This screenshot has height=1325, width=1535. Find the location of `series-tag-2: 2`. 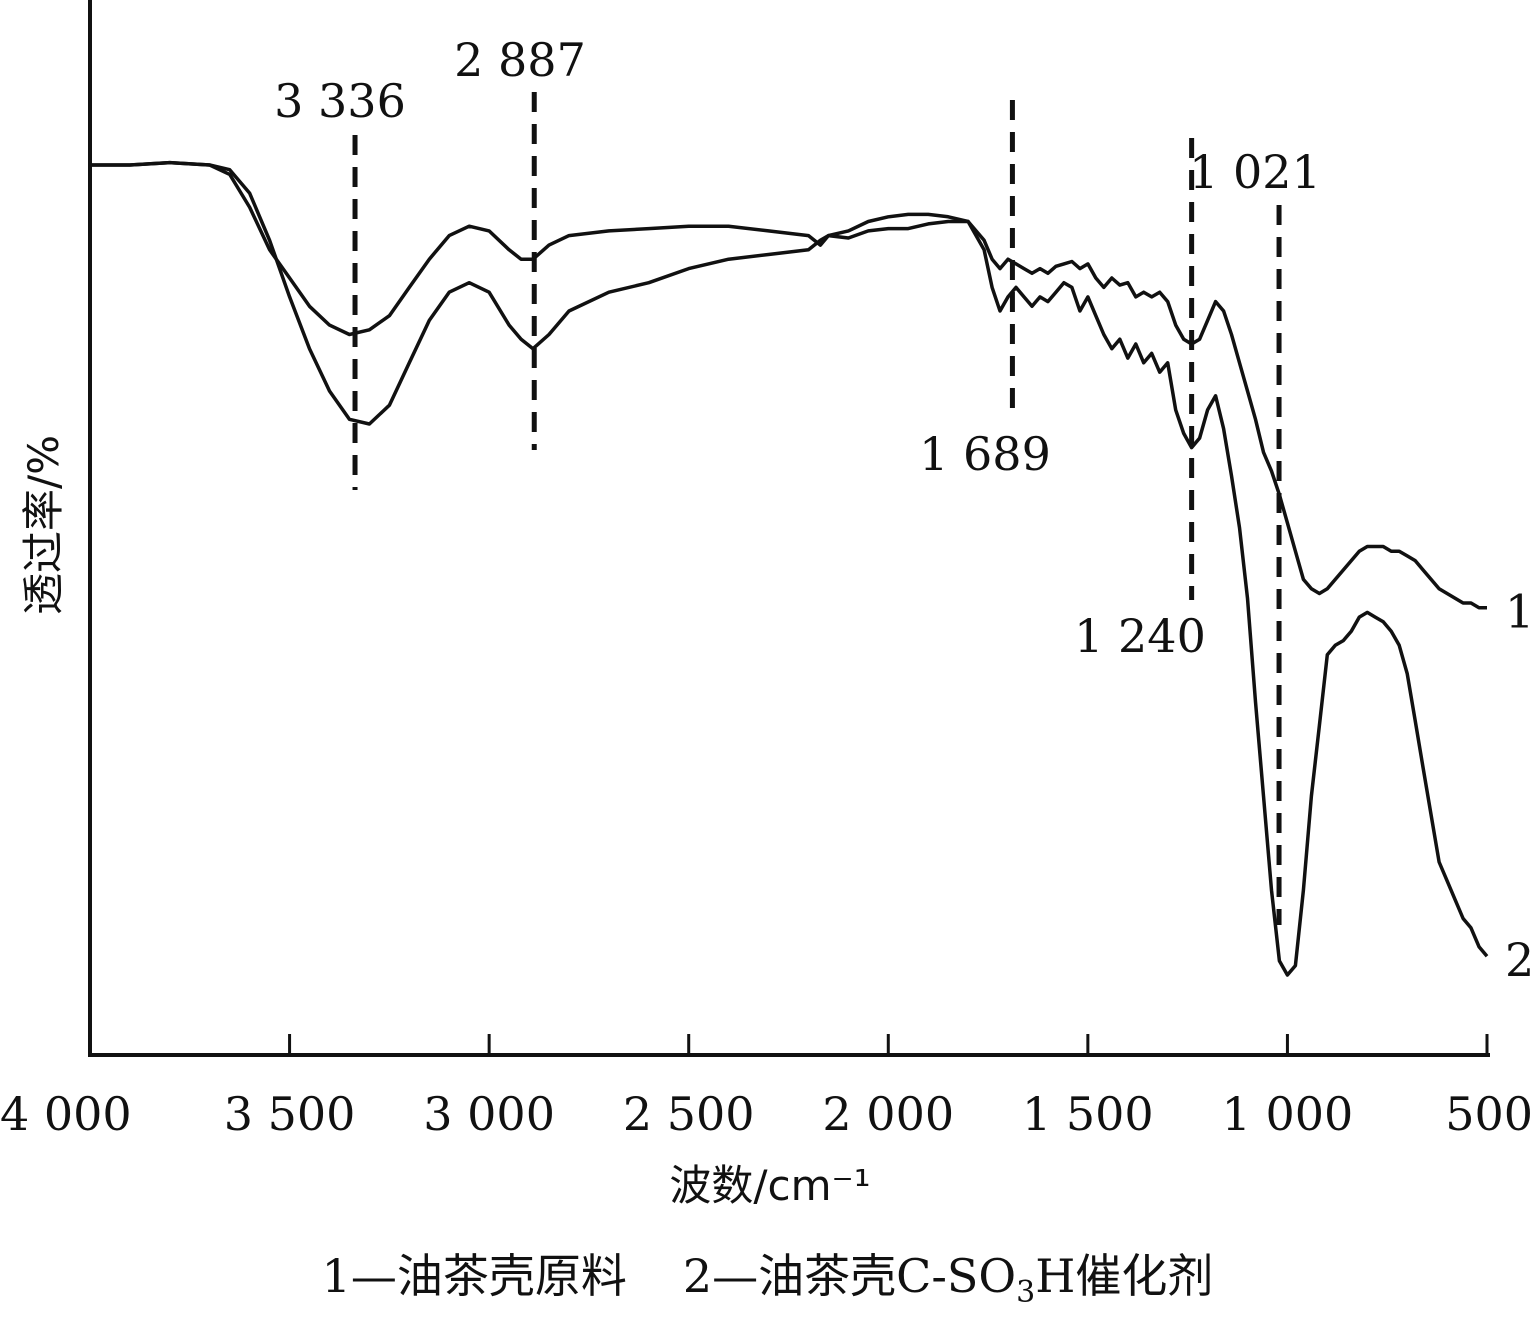

series-tag-2: 2 is located at coordinates (1519, 960).